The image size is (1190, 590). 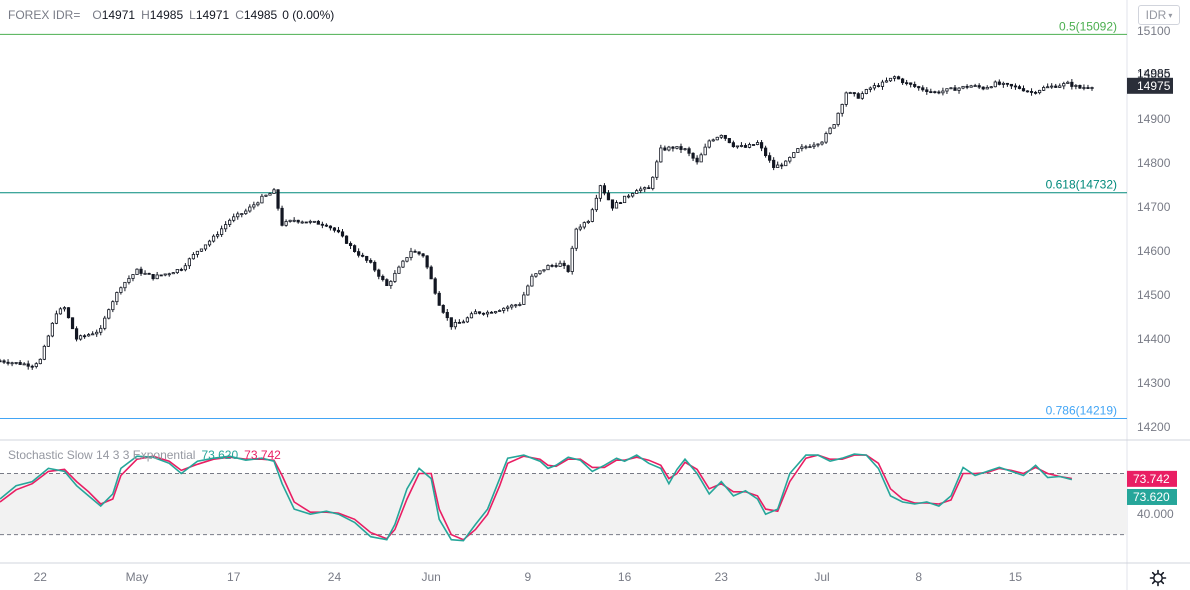 What do you see at coordinates (1158, 578) in the screenshot?
I see `gear-icon` at bounding box center [1158, 578].